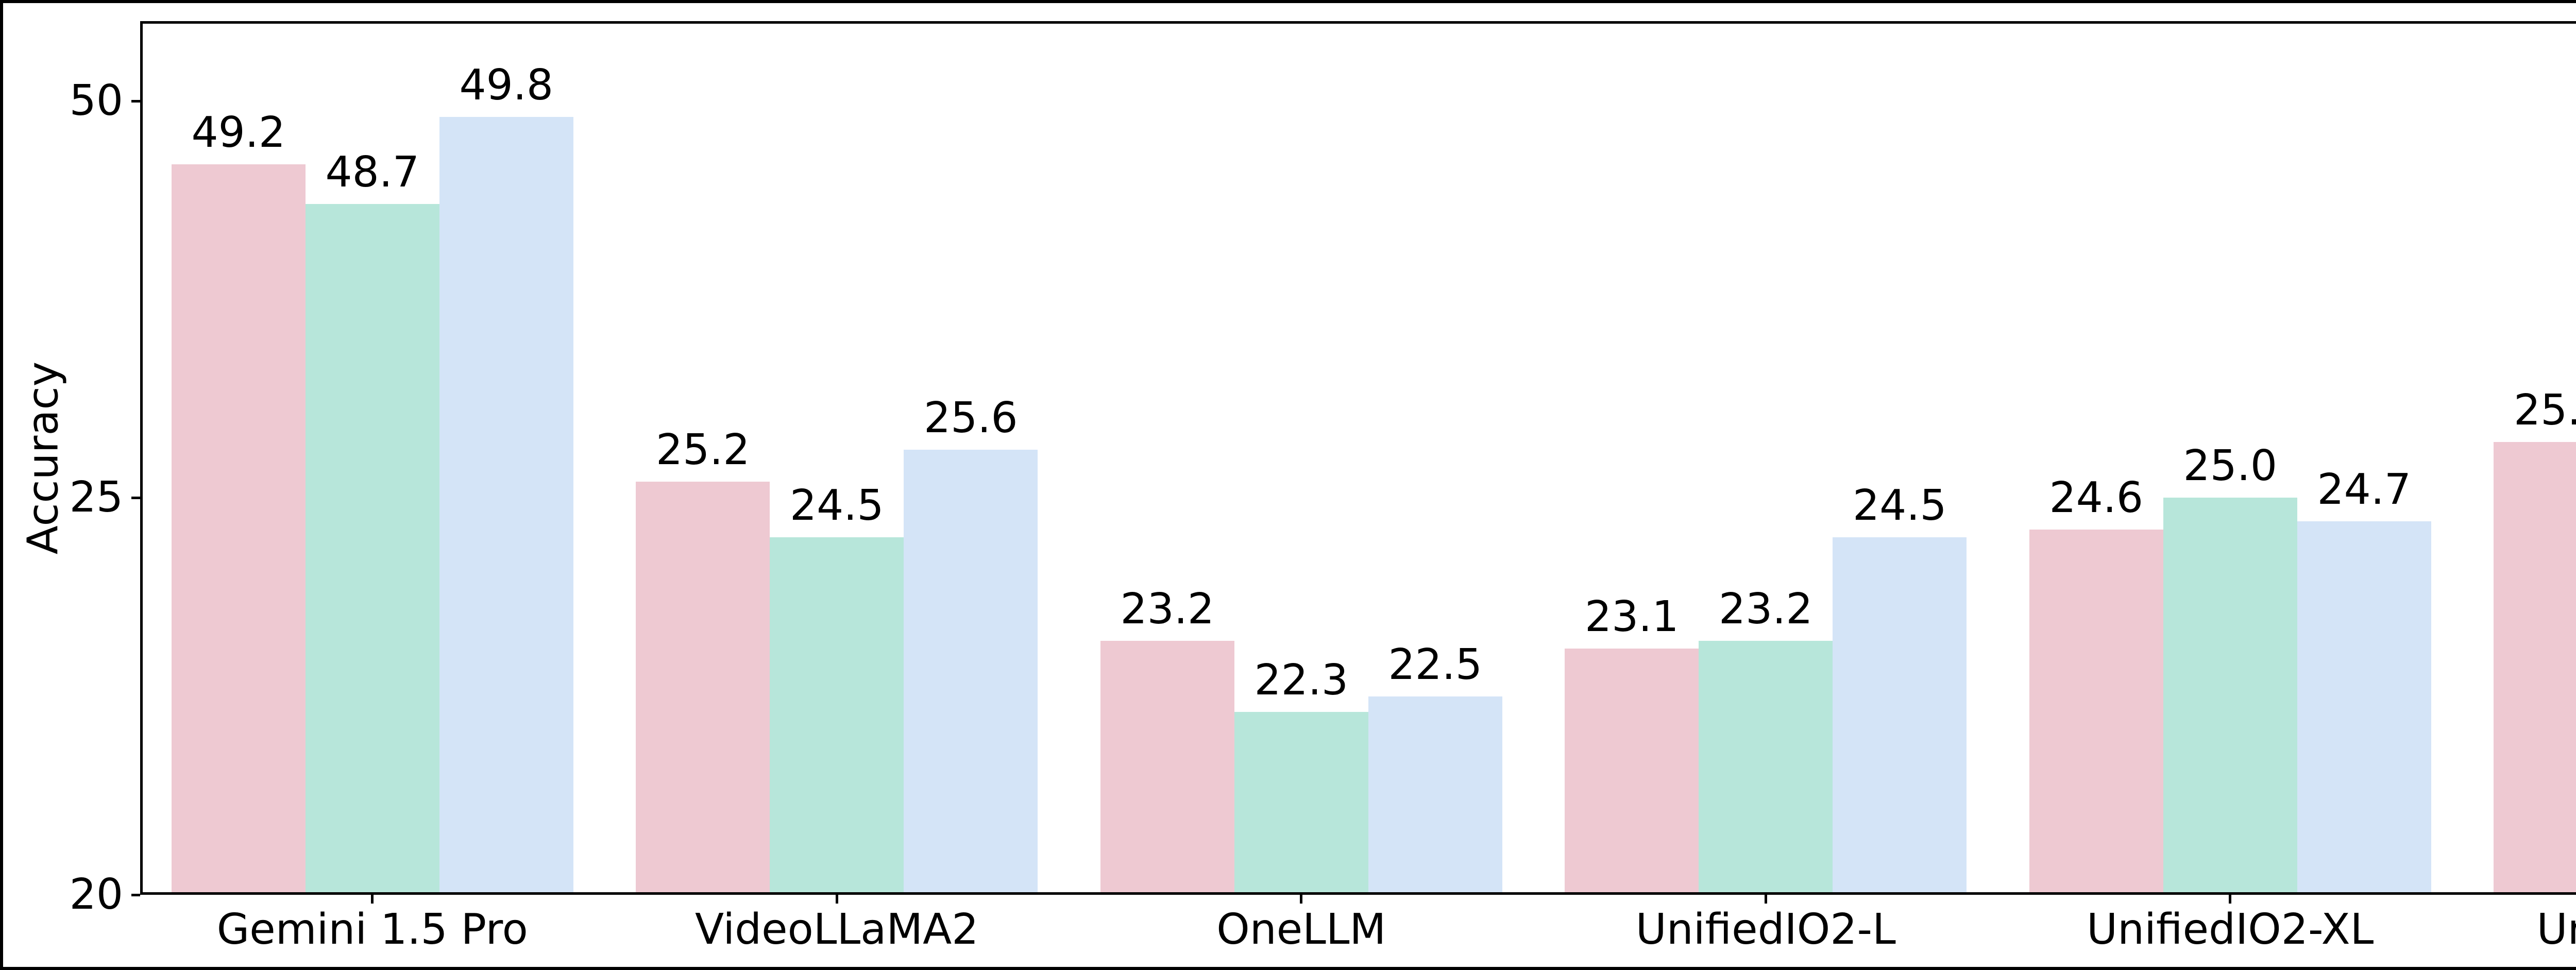  Describe the element at coordinates (1167, 767) in the screenshot. I see `bar-speech-onellm` at that location.